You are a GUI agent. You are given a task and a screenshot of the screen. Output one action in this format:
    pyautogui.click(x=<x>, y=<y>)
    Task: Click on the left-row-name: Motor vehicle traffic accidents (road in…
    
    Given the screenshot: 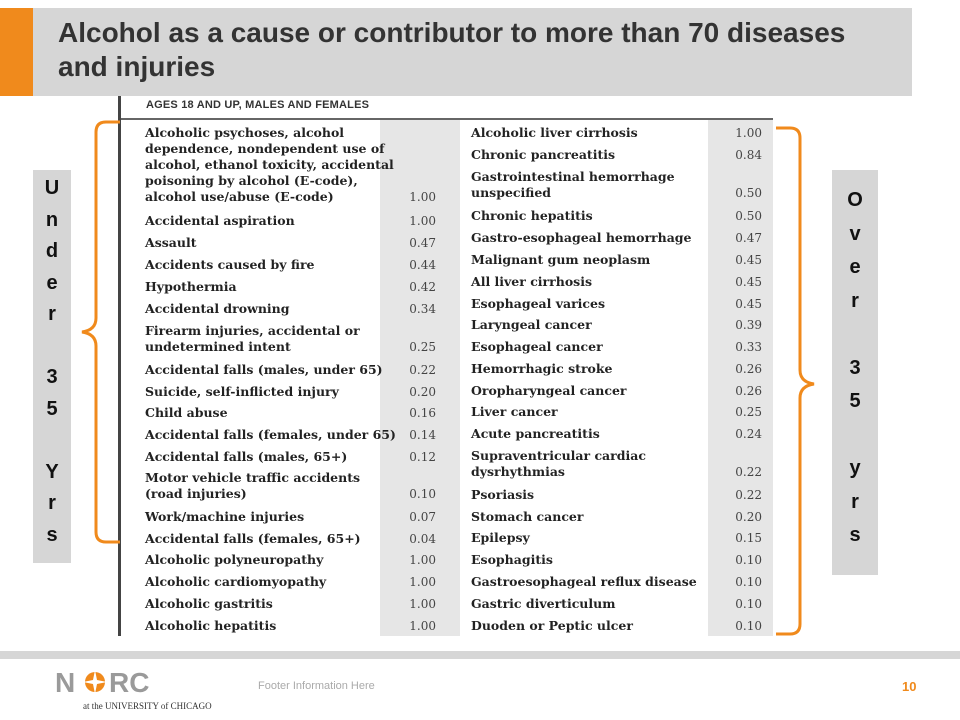 What is the action you would take?
    pyautogui.click(x=253, y=485)
    